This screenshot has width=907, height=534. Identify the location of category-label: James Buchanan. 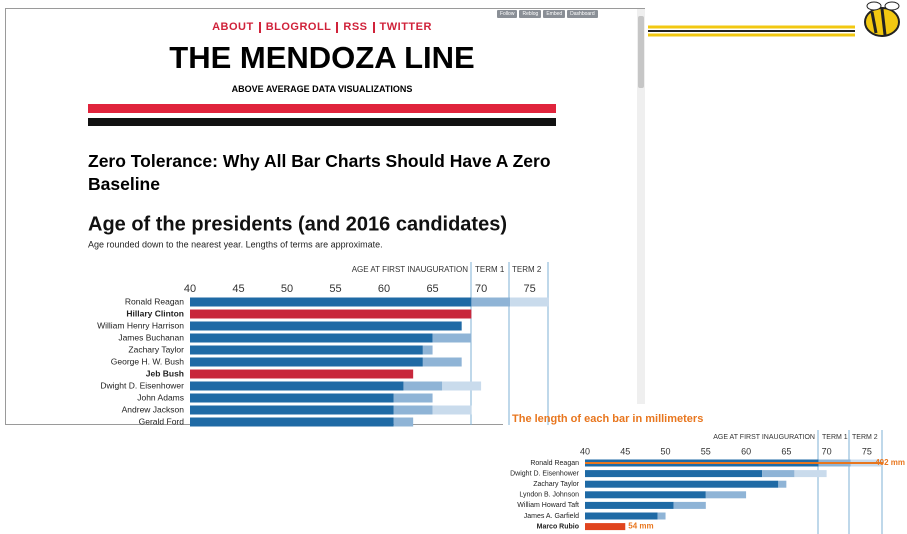
(151, 337).